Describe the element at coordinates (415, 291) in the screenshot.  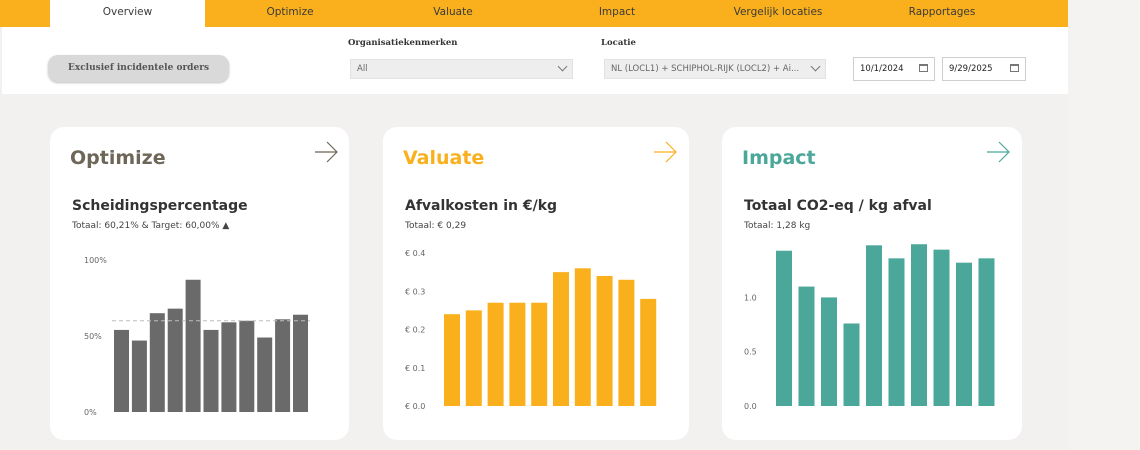
I see `valuate-y-tick-label: € 0.3` at that location.